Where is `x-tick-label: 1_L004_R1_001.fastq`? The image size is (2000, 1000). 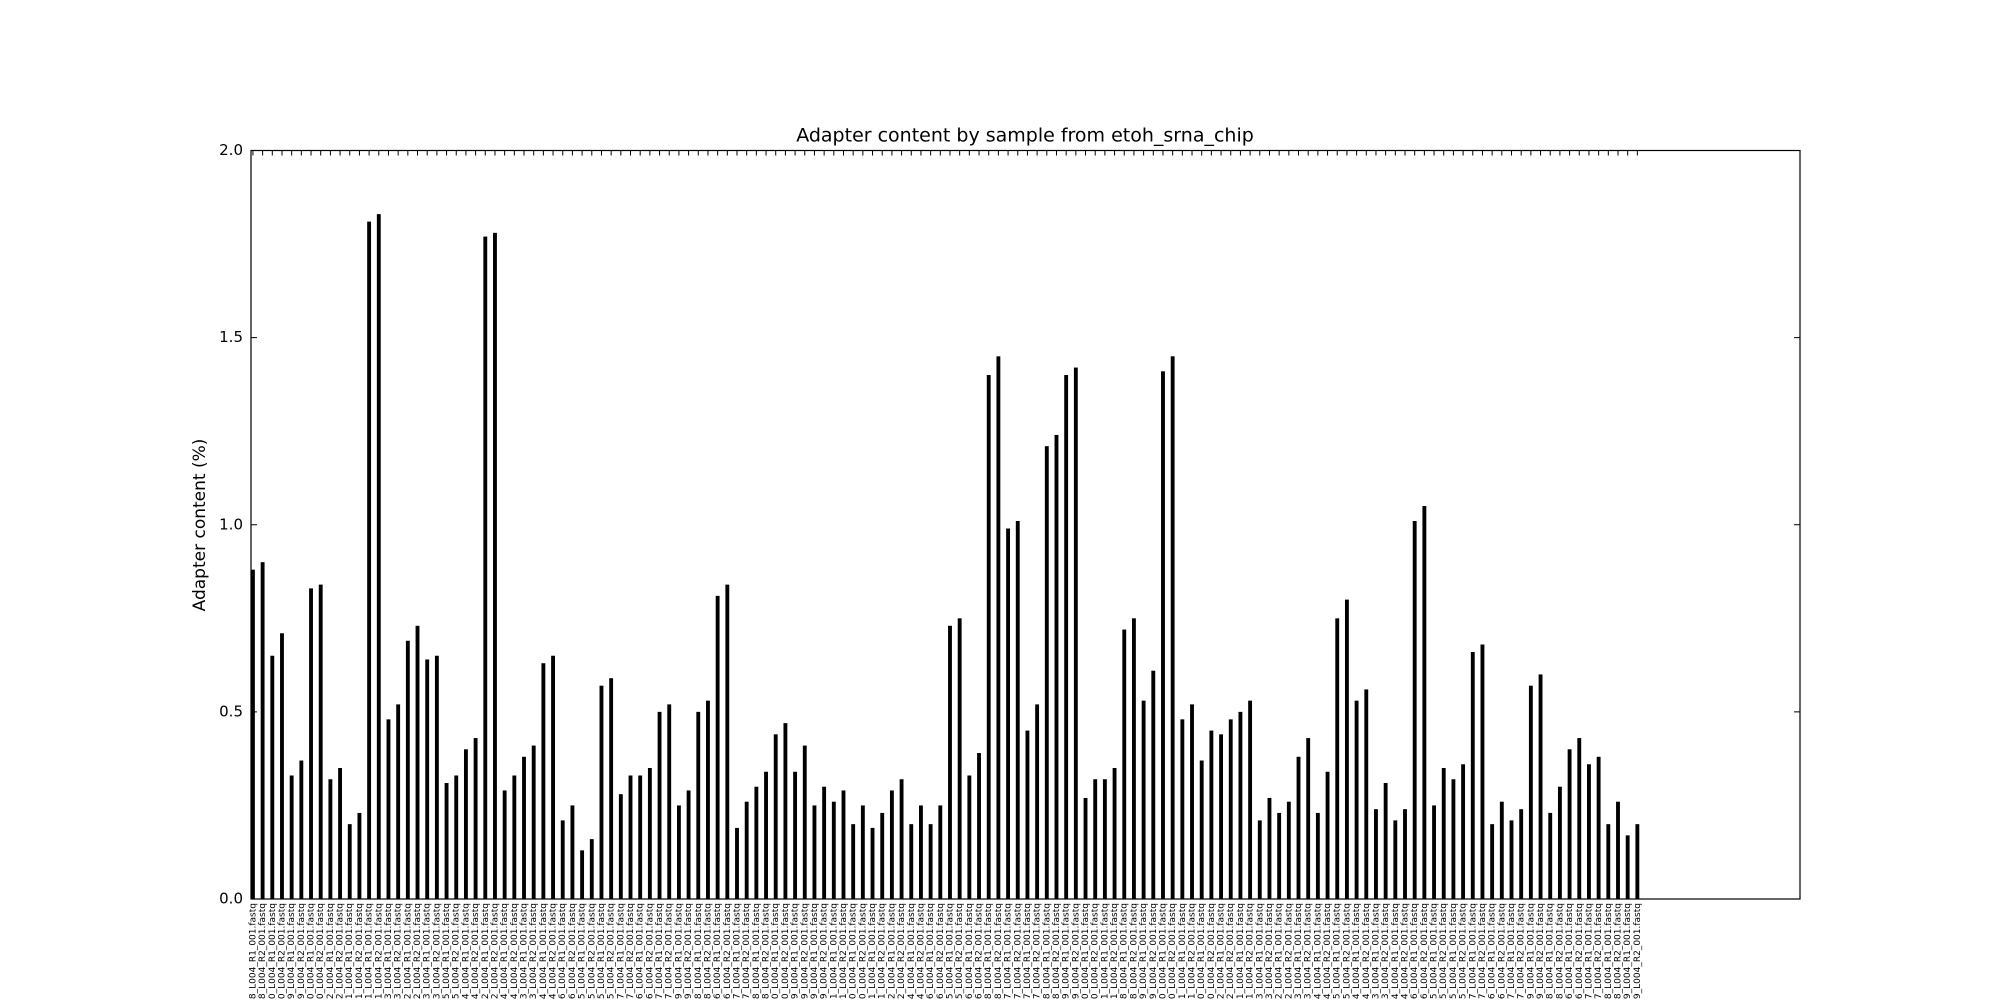 x-tick-label: 1_L004_R1_001.fastq is located at coordinates (1105, 951).